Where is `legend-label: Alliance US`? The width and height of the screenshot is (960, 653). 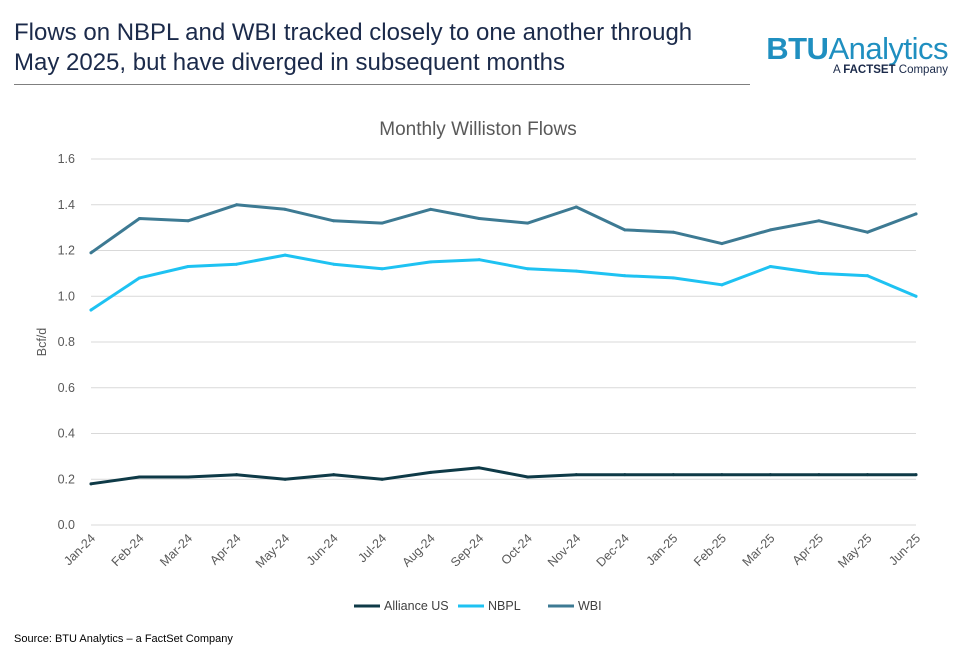 legend-label: Alliance US is located at coordinates (416, 606).